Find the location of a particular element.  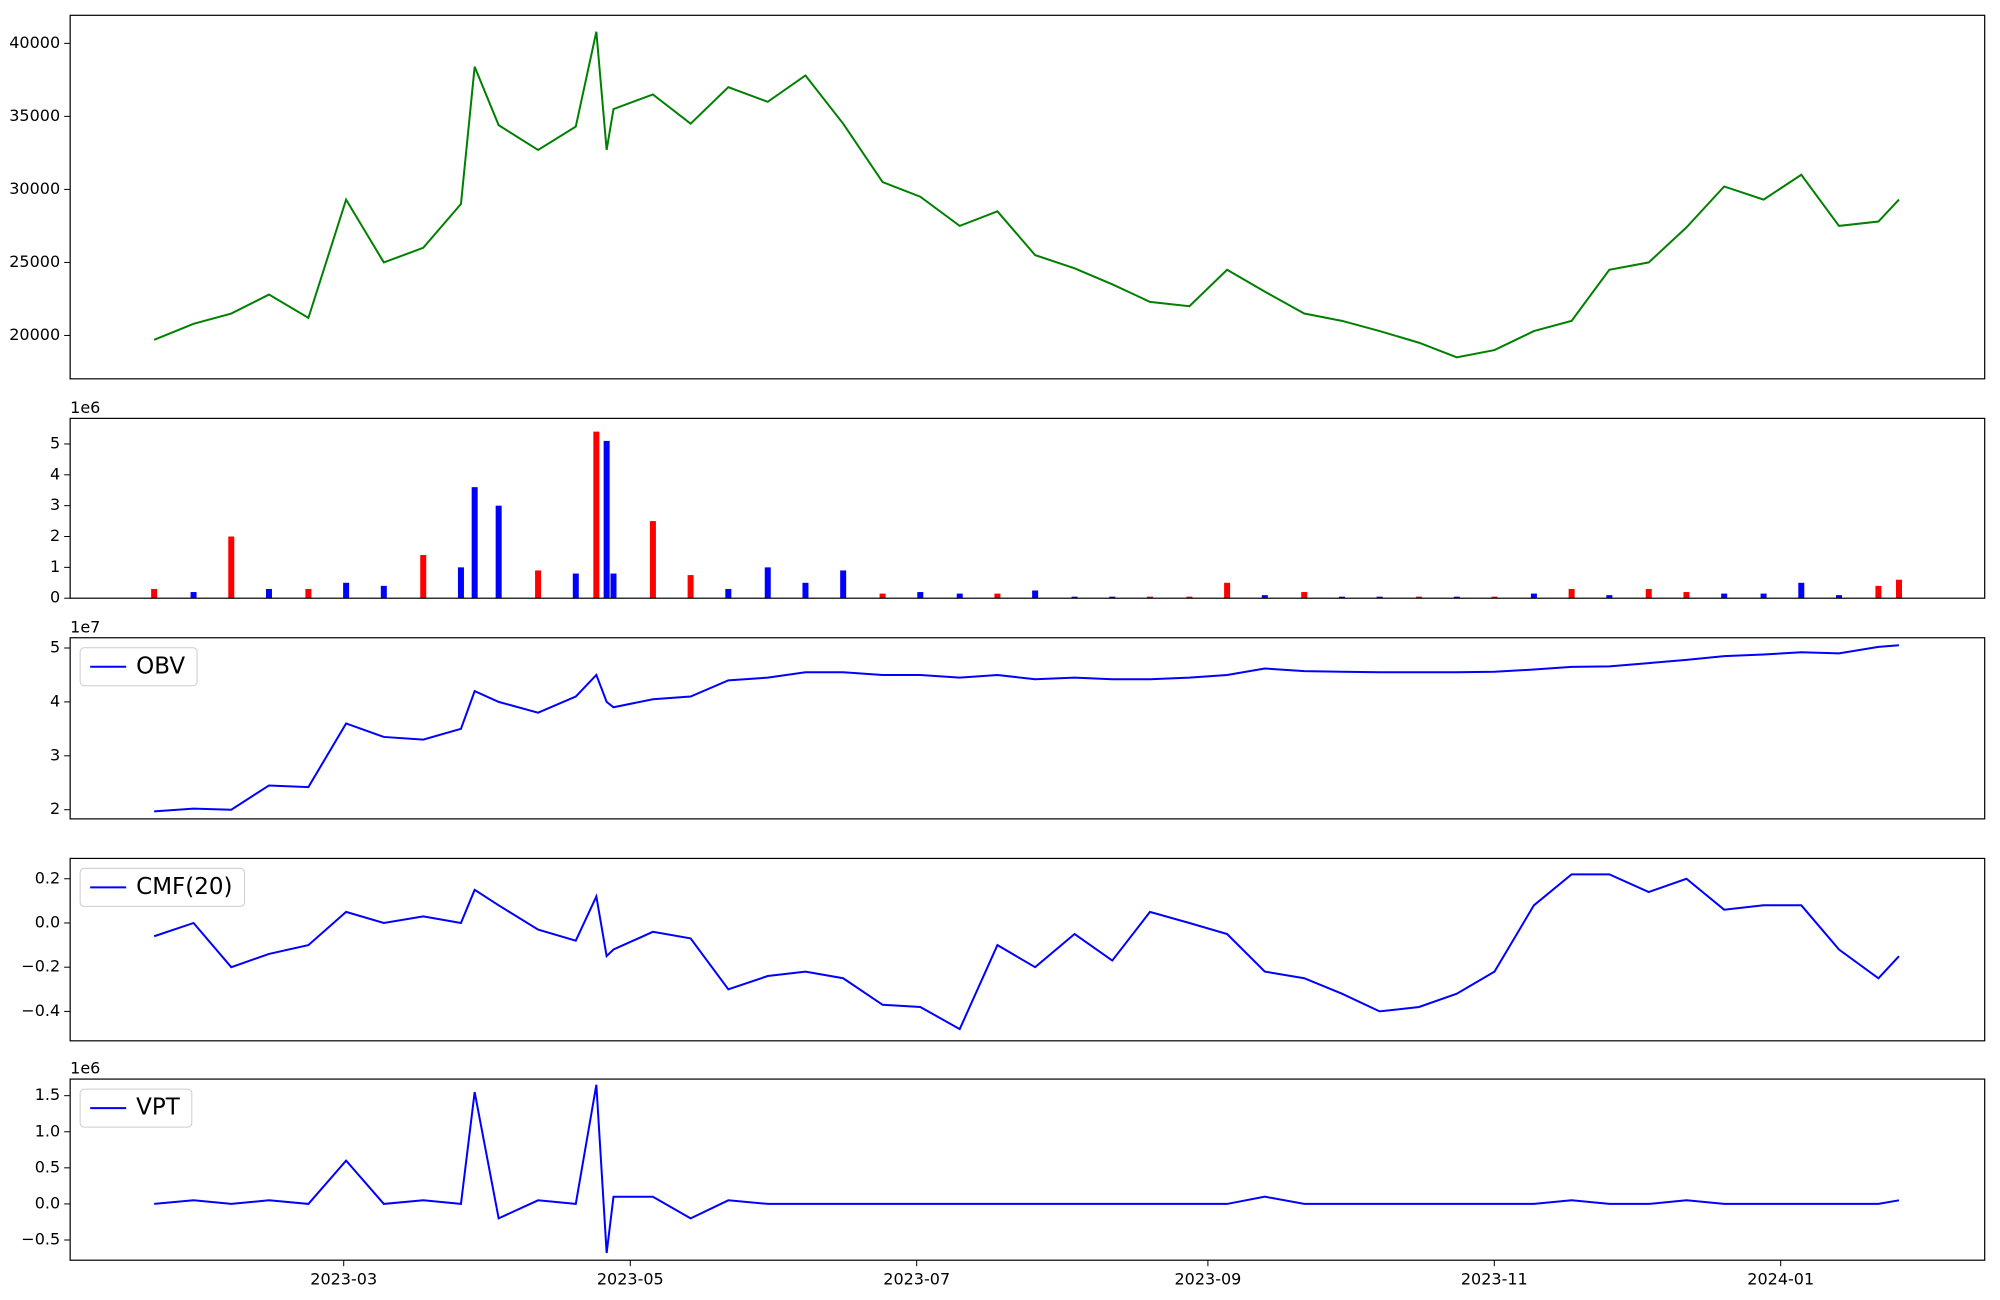

legend: CMF(20) is located at coordinates (162, 887).